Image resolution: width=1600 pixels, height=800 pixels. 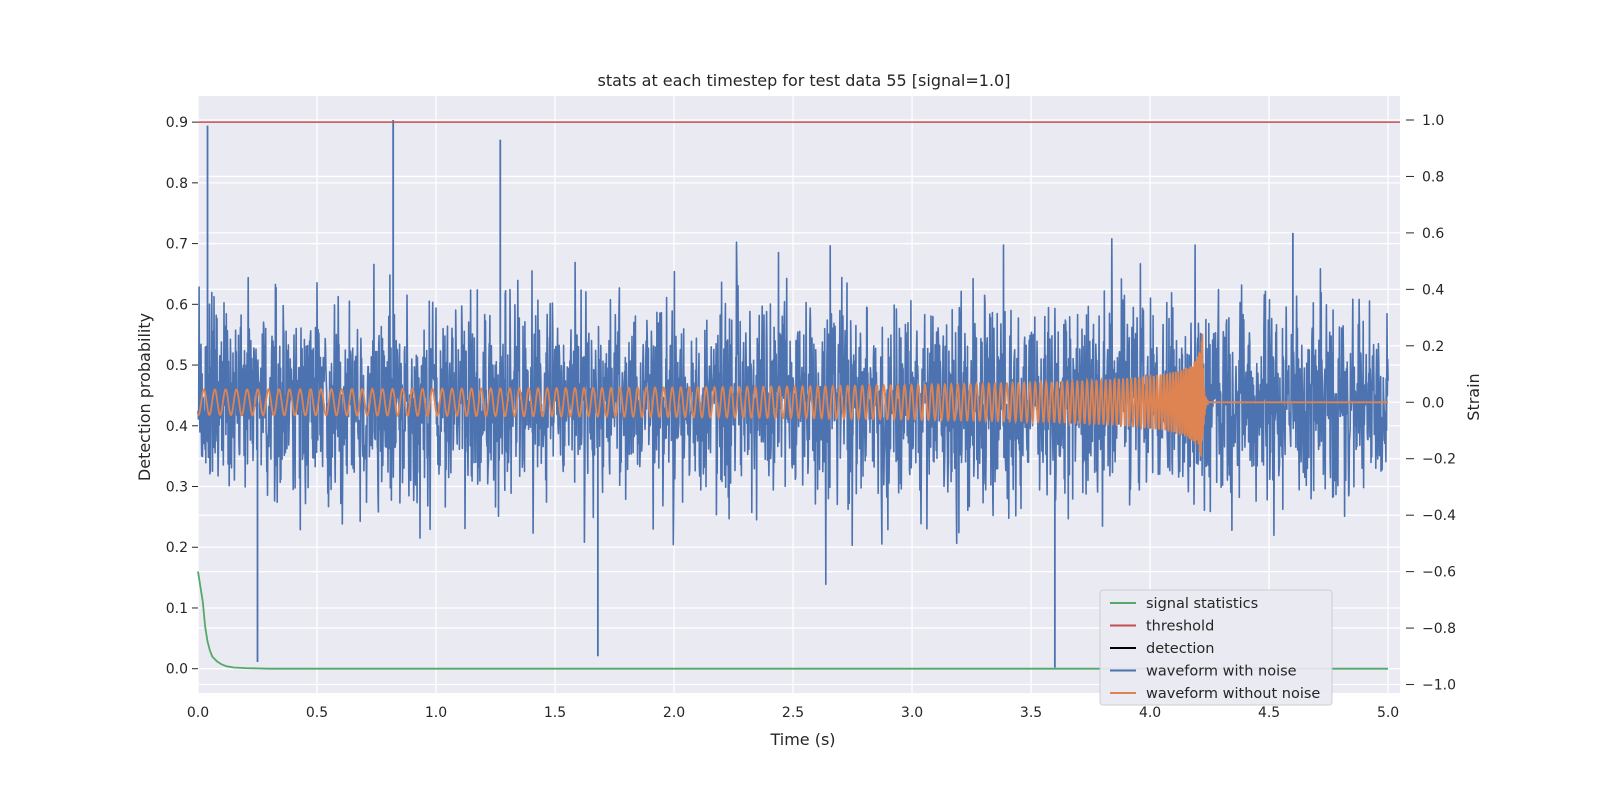 What do you see at coordinates (177, 123) in the screenshot?
I see `y-left-tick-label: 0.9` at bounding box center [177, 123].